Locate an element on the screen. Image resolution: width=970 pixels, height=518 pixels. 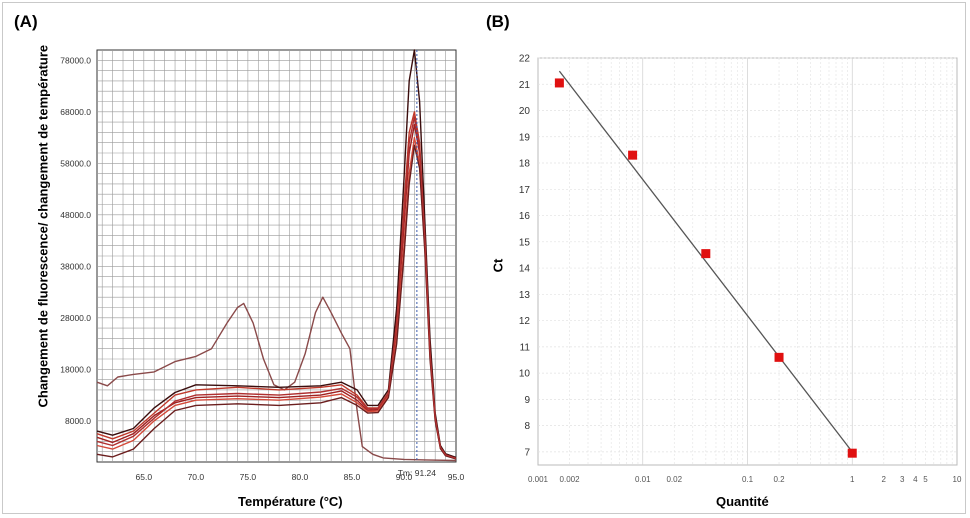
x-tick-label: 2 is located at coordinates (884, 479).